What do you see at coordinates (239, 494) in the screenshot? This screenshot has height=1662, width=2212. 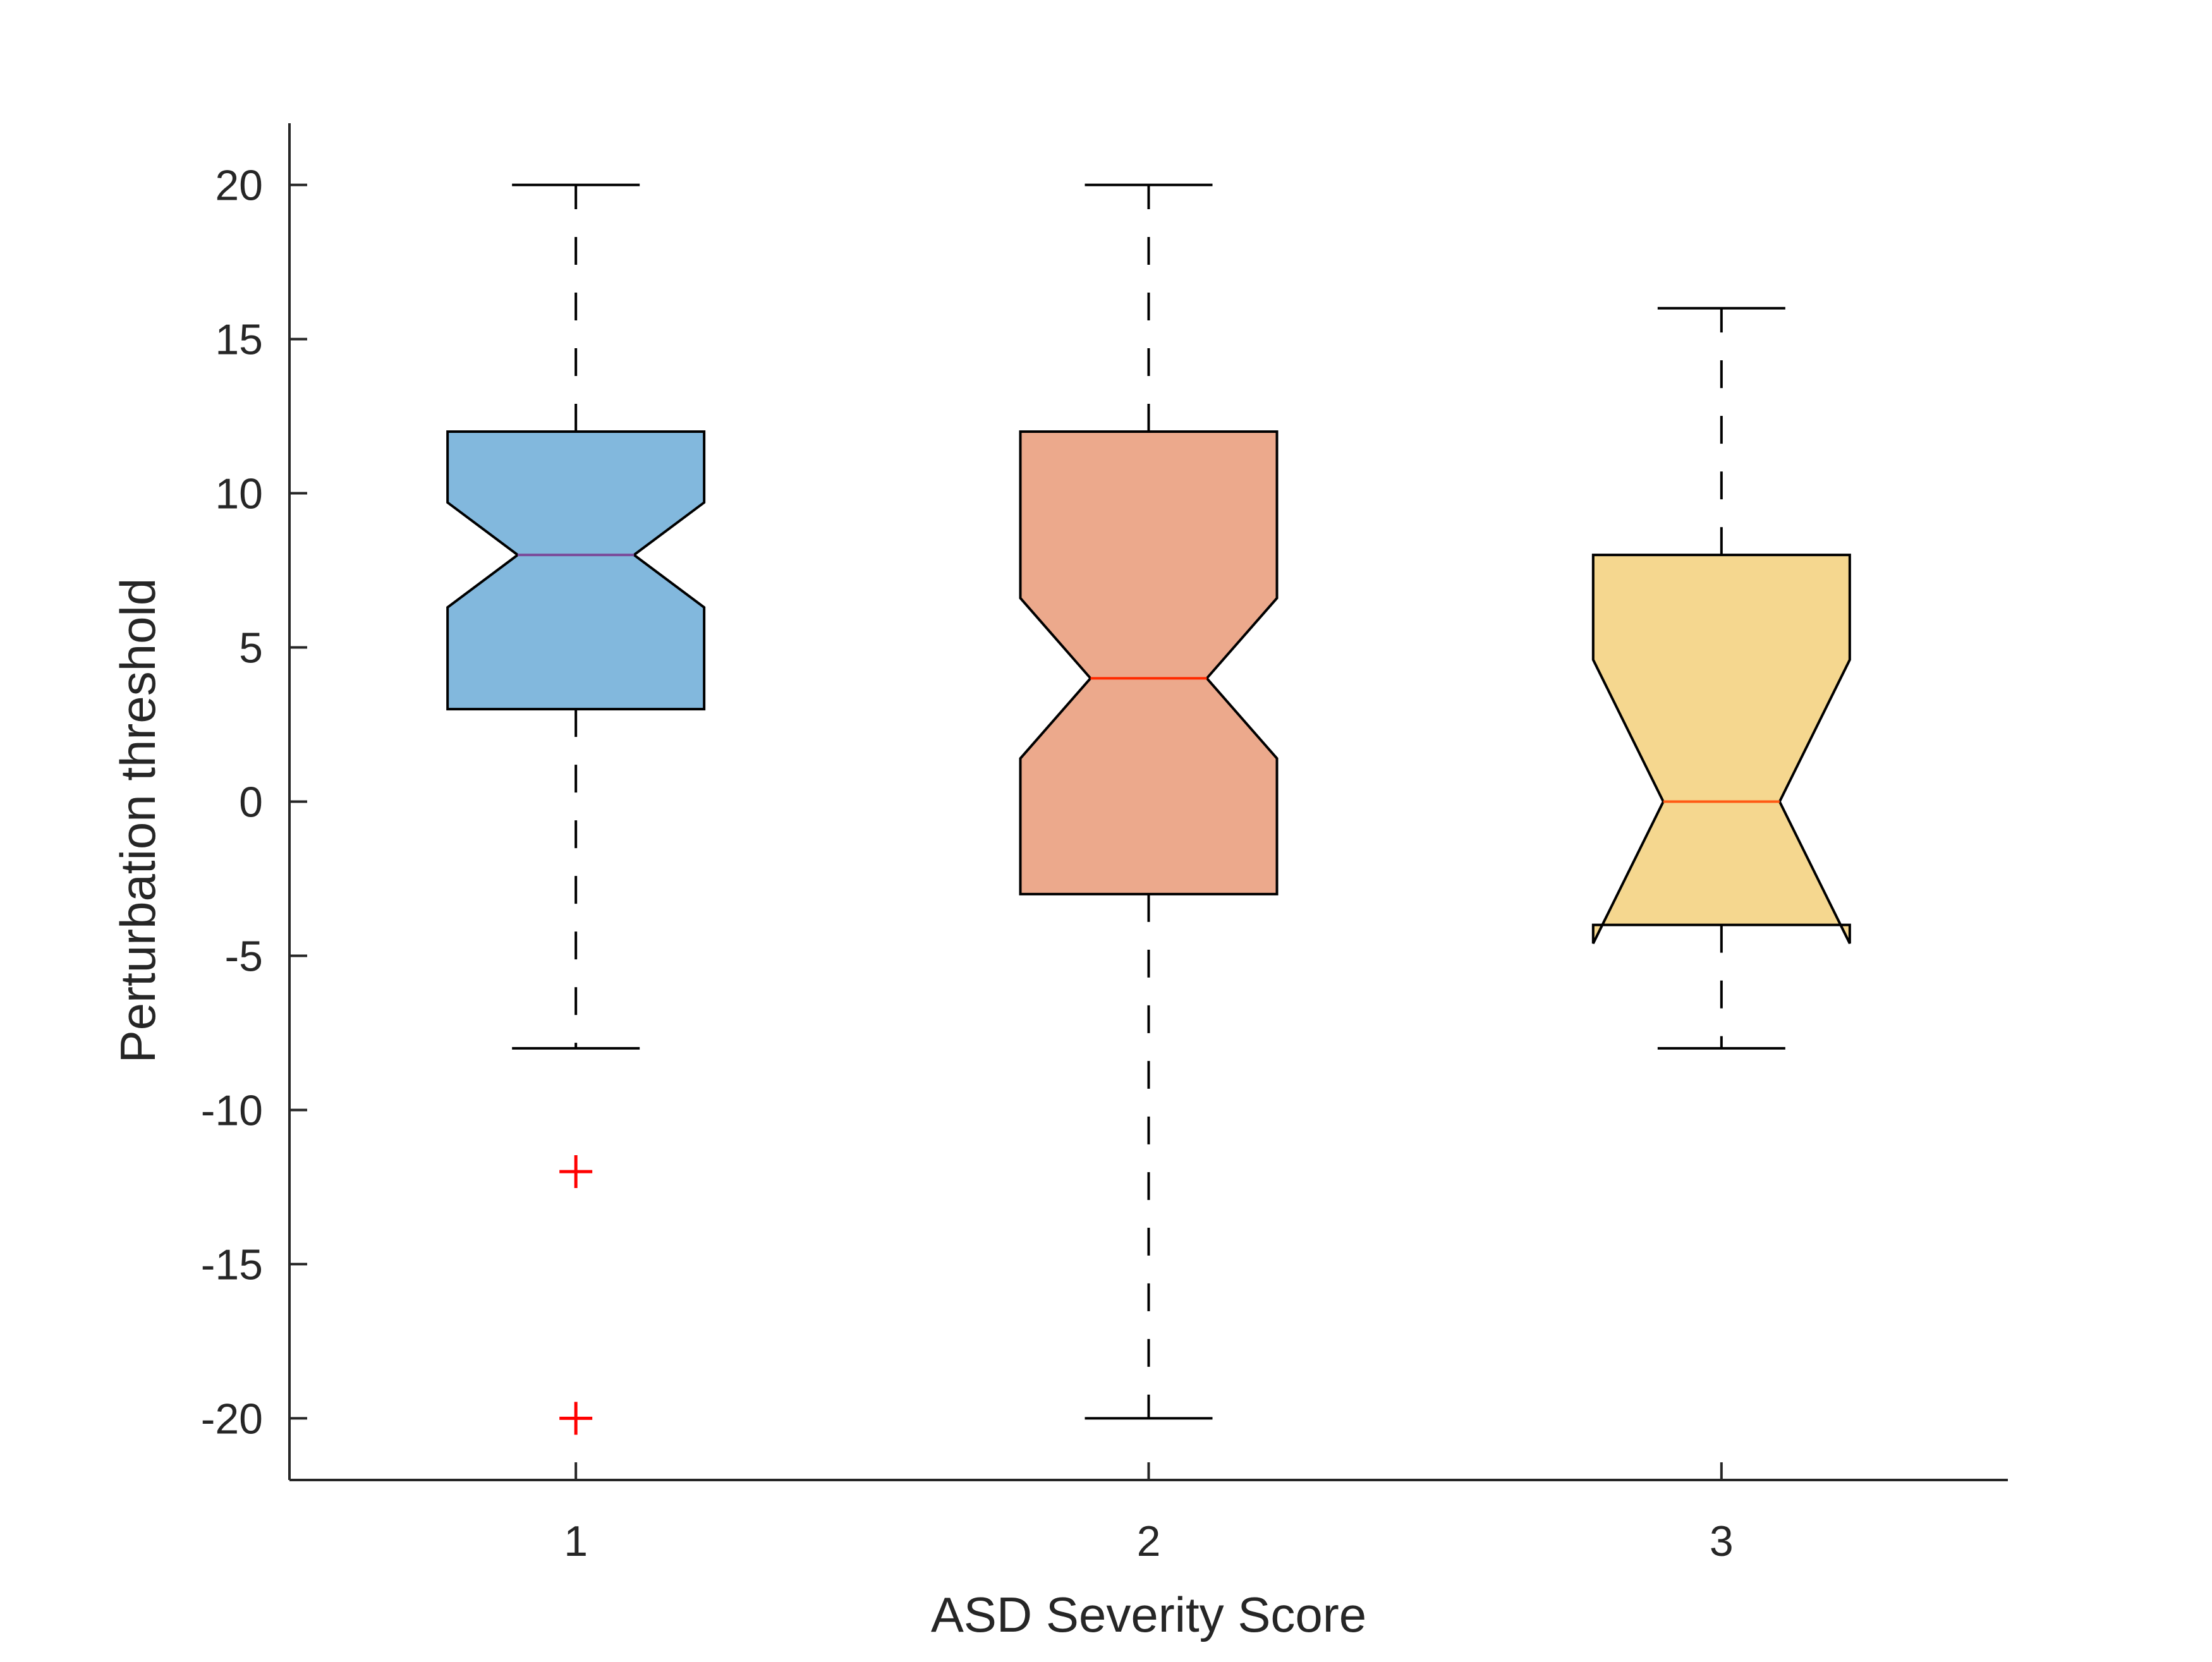 I see `y-tick-label: 10` at bounding box center [239, 494].